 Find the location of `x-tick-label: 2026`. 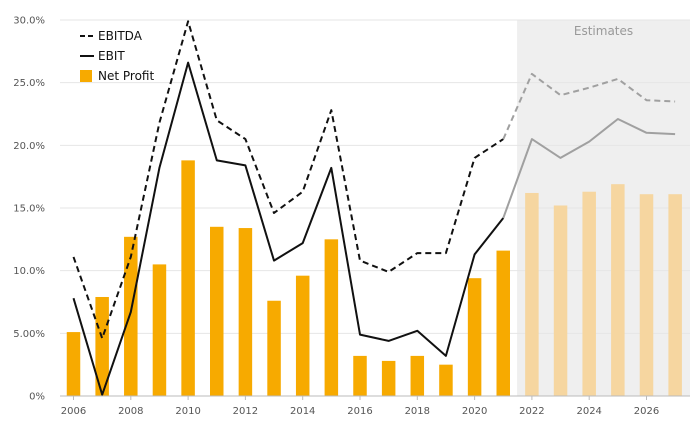

x-tick-label: 2026 is located at coordinates (646, 411).